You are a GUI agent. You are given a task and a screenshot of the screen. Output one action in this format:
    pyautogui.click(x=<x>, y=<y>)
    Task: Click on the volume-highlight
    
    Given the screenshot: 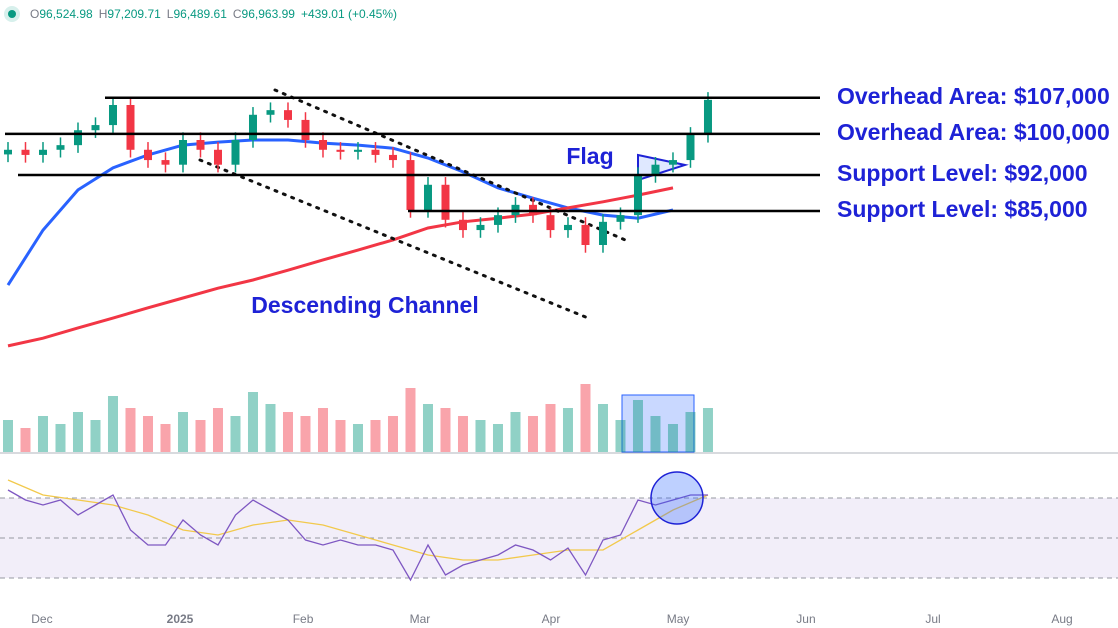 What is the action you would take?
    pyautogui.click(x=658, y=423)
    